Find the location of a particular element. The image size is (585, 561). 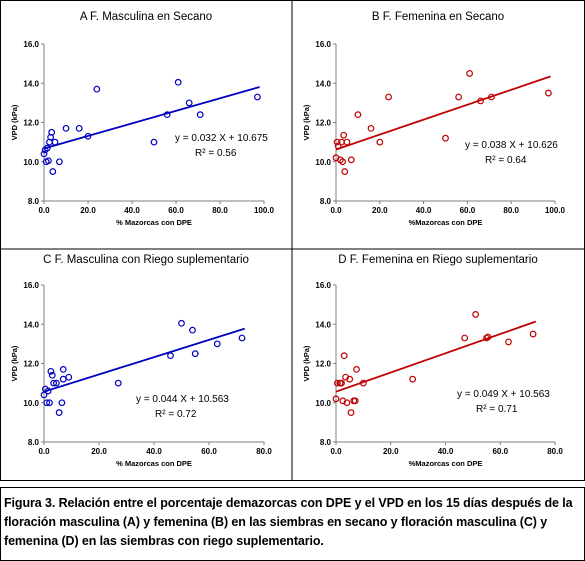

x-axis-label: %Mazorcas con DPE is located at coordinates (446, 463).